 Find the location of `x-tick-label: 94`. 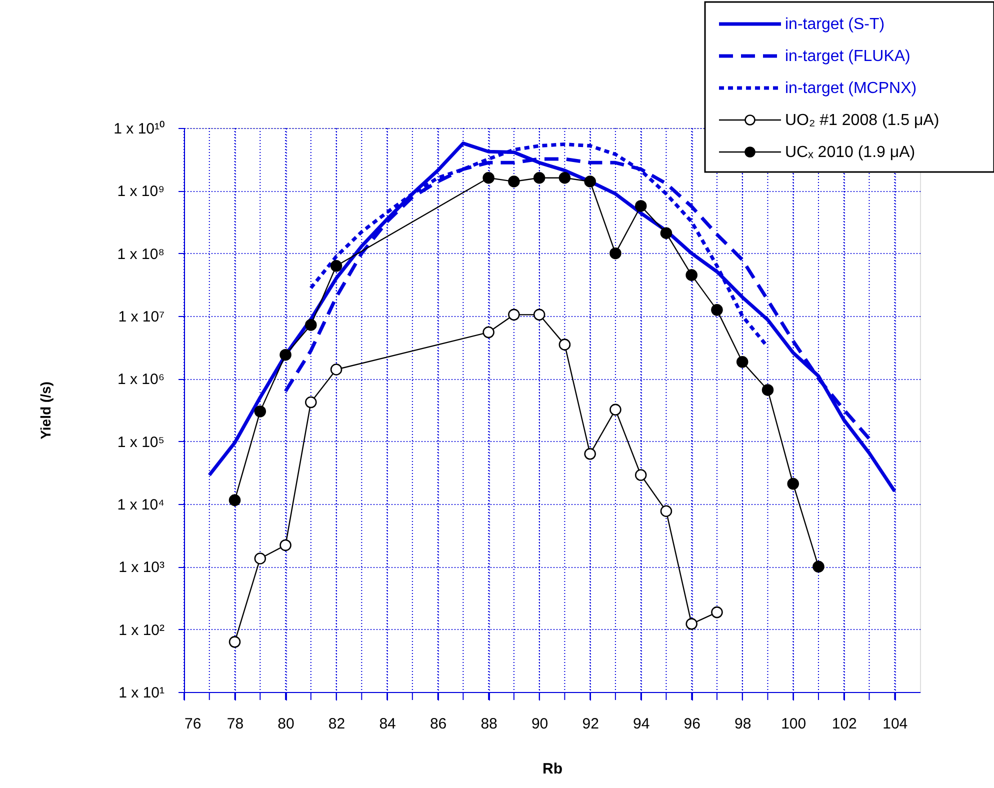

x-tick-label: 94 is located at coordinates (641, 724).